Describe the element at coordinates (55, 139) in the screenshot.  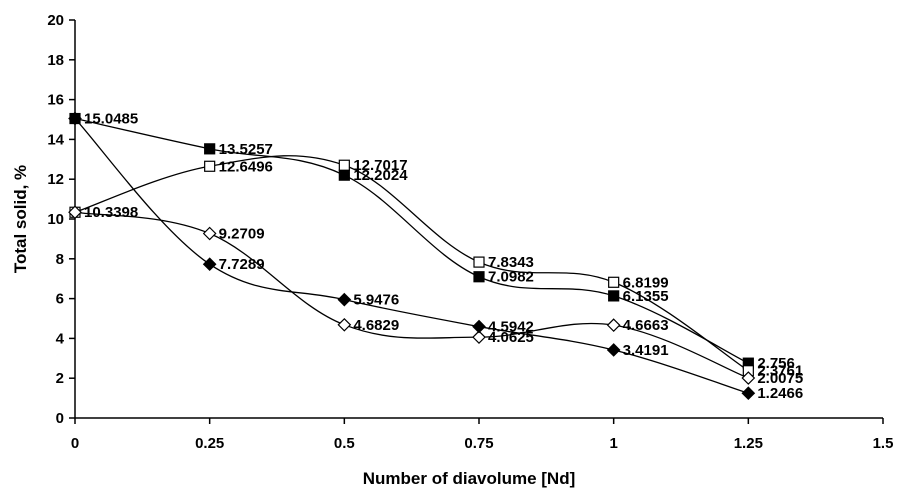
I see `y-tick-label: 14` at that location.